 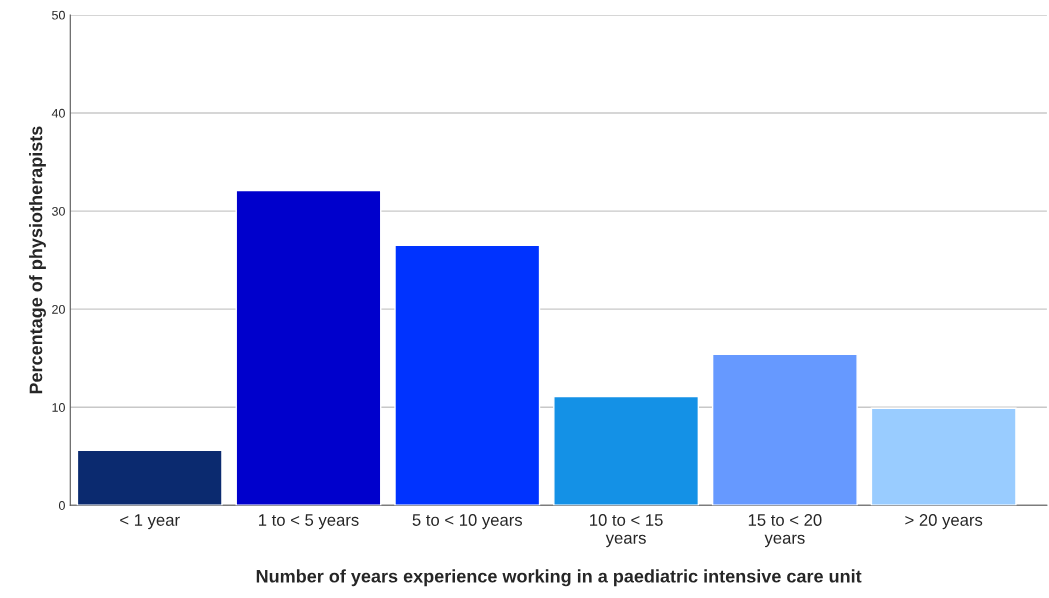 I want to click on y-tick-label: 0, so click(x=61, y=505).